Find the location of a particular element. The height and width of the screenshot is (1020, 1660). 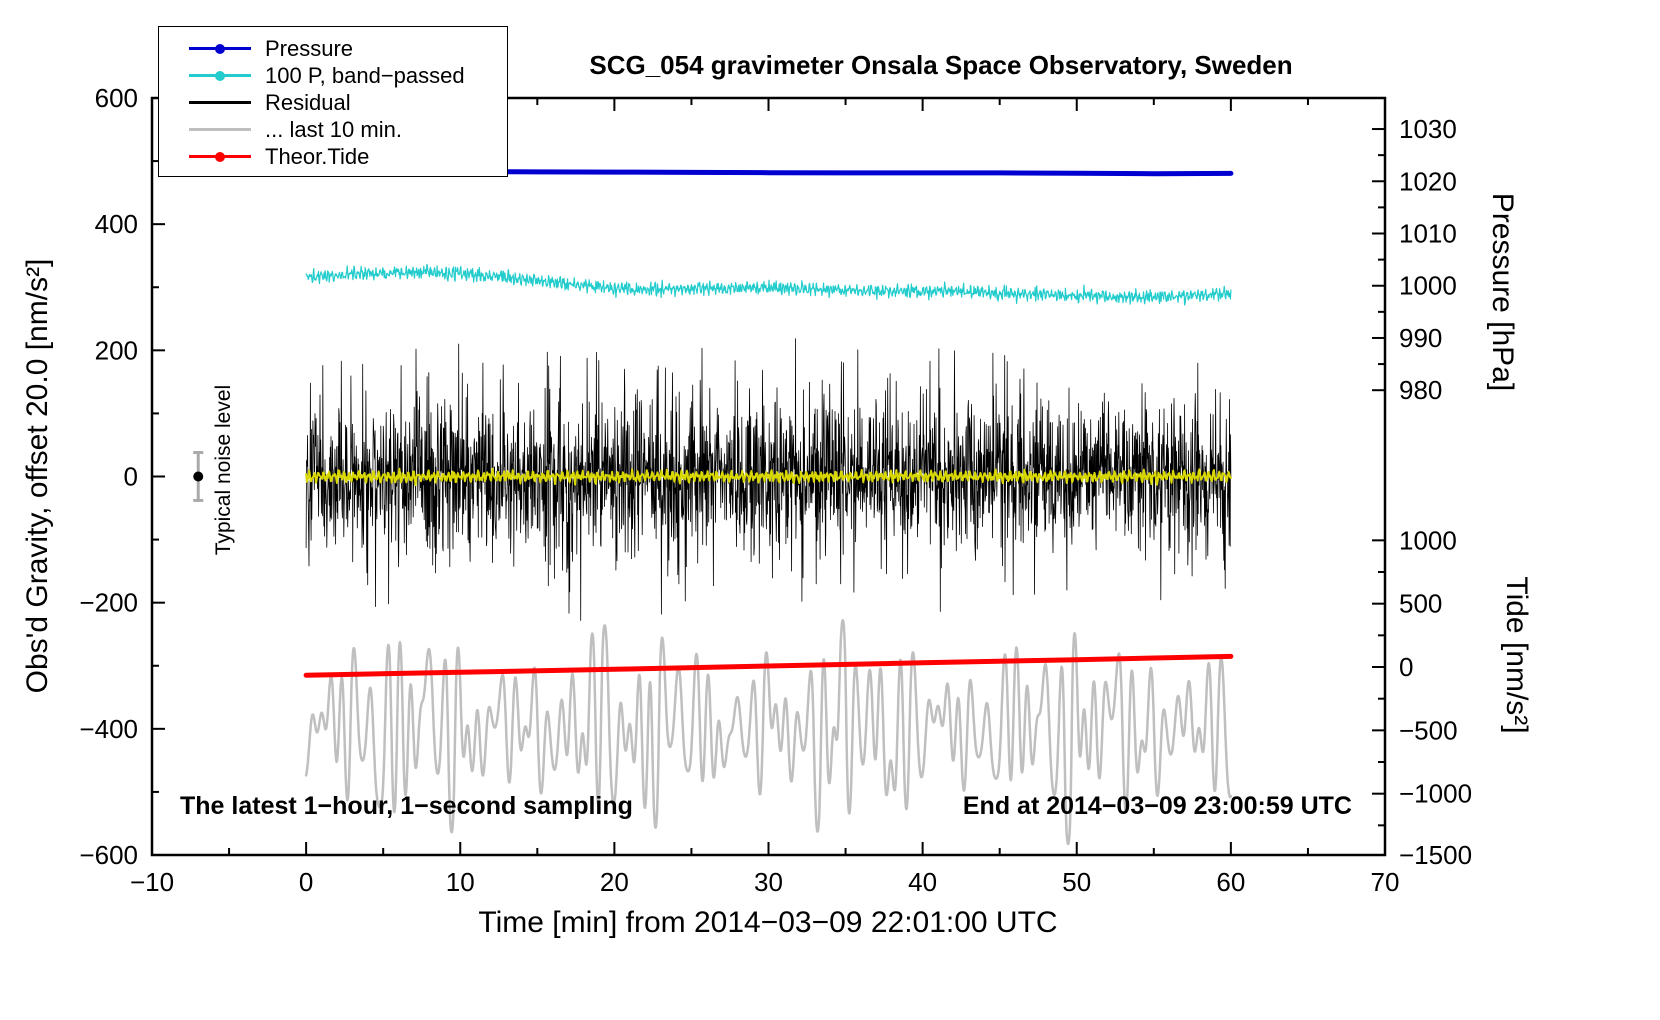

svg-text: −400 is located at coordinates (108, 729).